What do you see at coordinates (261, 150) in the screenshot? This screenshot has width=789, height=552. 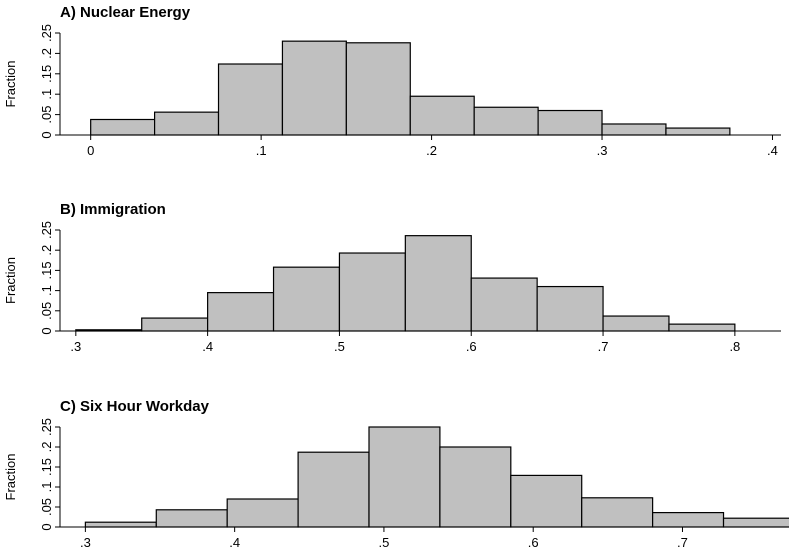 I see `x-tick-label: .1` at bounding box center [261, 150].